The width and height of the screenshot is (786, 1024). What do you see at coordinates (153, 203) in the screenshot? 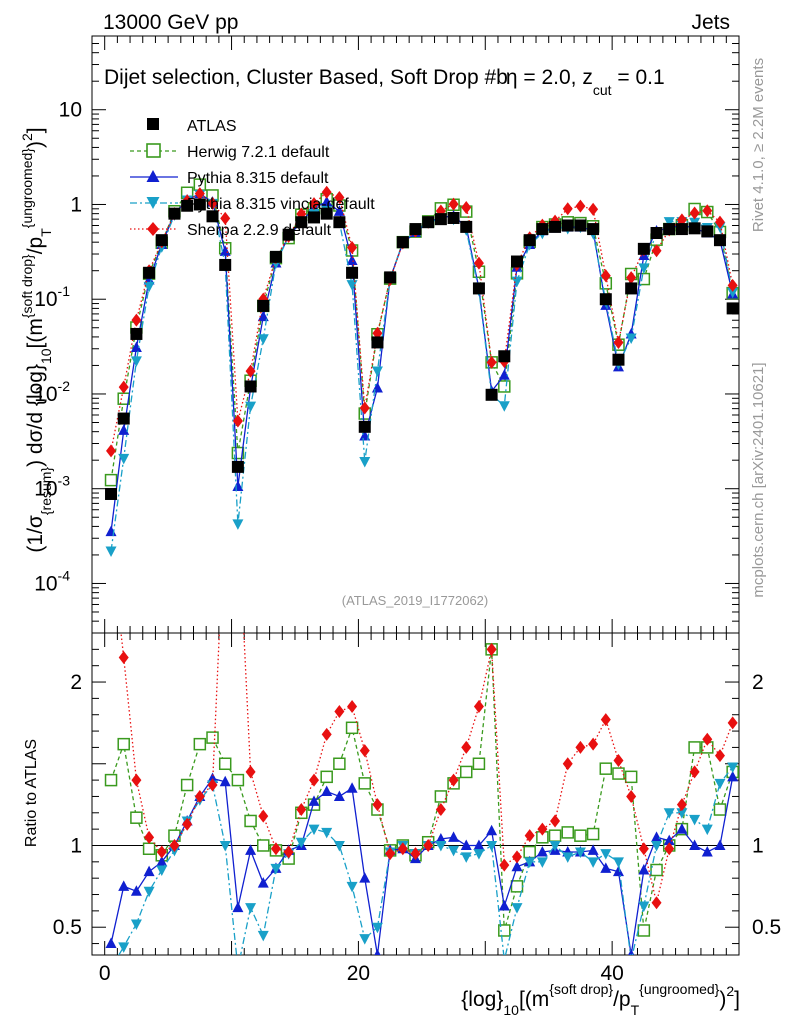
I see `legend-vincia-marker` at bounding box center [153, 203].